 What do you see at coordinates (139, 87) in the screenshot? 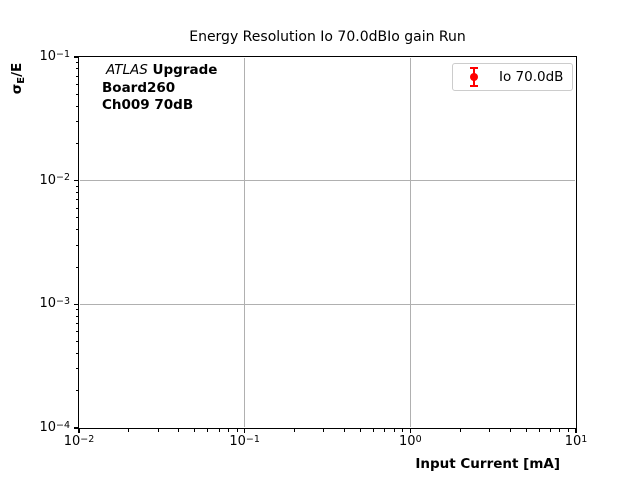
I see `annotation-line-2: Board260` at bounding box center [139, 87].